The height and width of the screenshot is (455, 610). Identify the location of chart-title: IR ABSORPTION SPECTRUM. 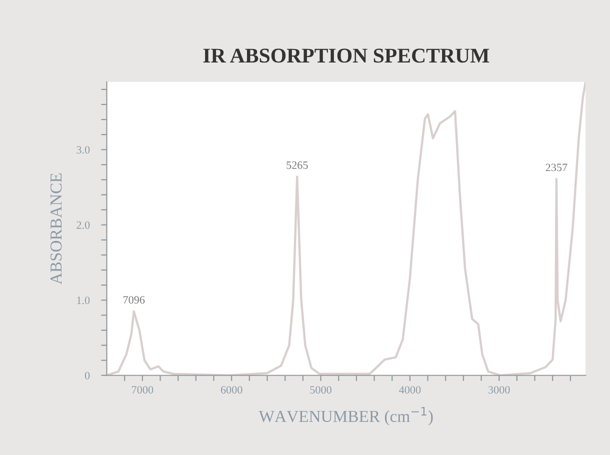
(346, 55).